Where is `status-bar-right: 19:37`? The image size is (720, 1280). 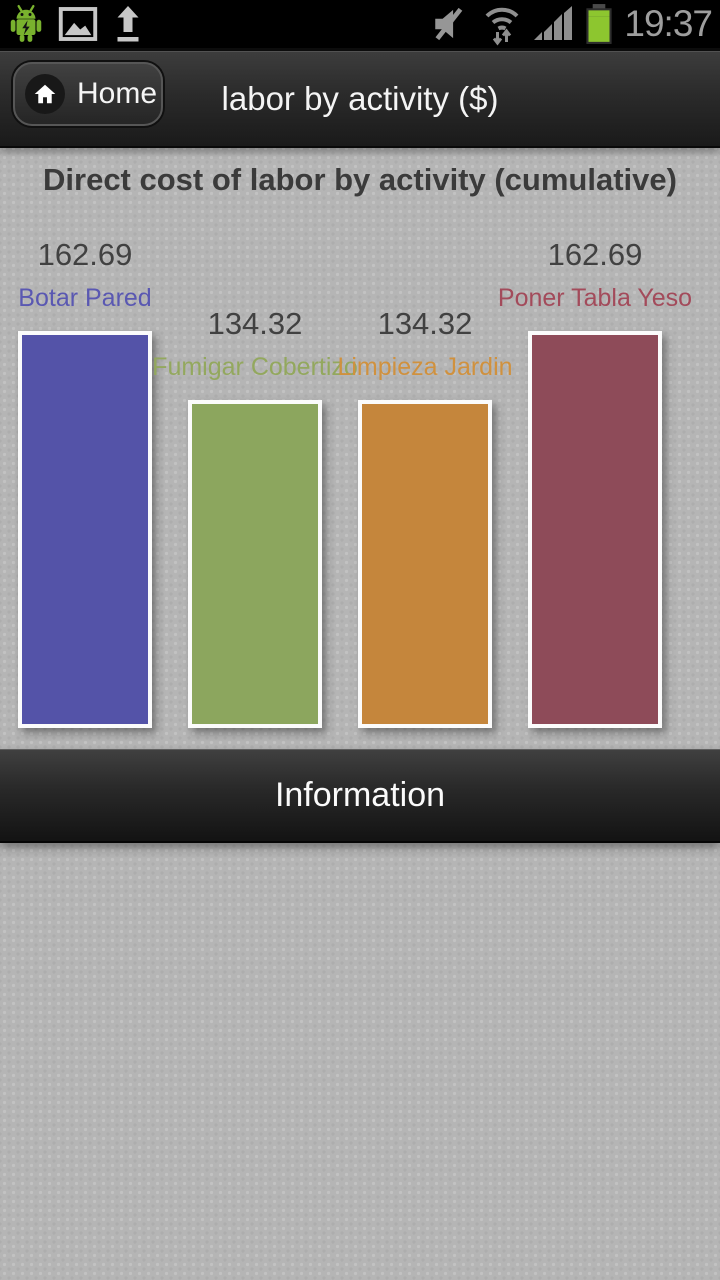 status-bar-right: 19:37 is located at coordinates (575, 24).